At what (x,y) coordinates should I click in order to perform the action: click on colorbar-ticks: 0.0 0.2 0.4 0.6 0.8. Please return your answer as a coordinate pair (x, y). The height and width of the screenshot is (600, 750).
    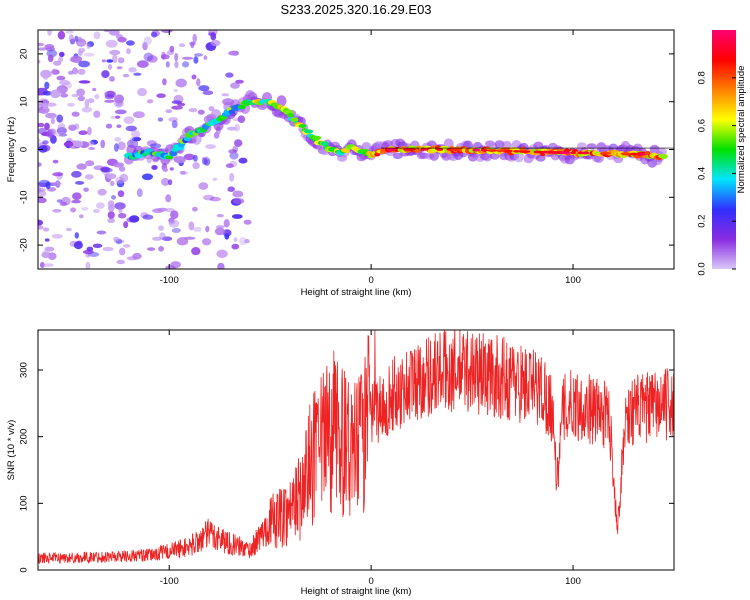
    Looking at the image, I should click on (716, 173).